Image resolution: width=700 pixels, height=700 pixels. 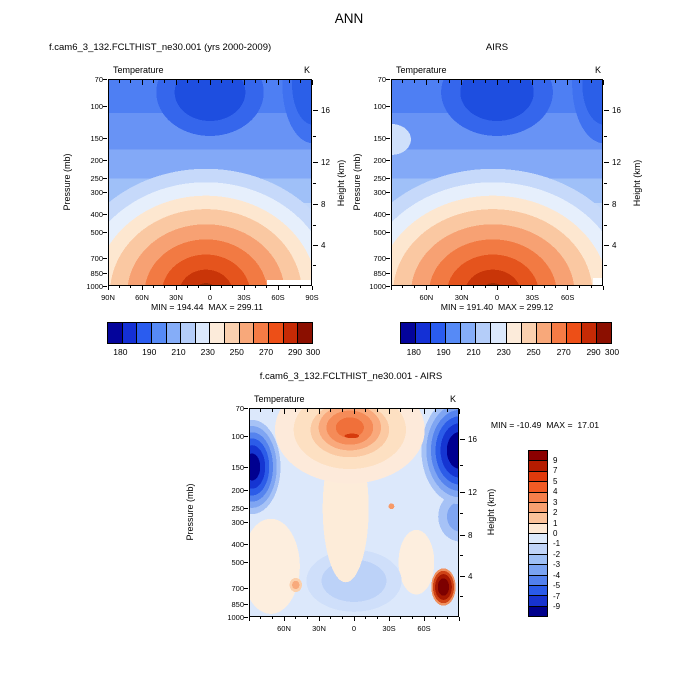 I want to click on model-contour-field, so click(x=210, y=182).